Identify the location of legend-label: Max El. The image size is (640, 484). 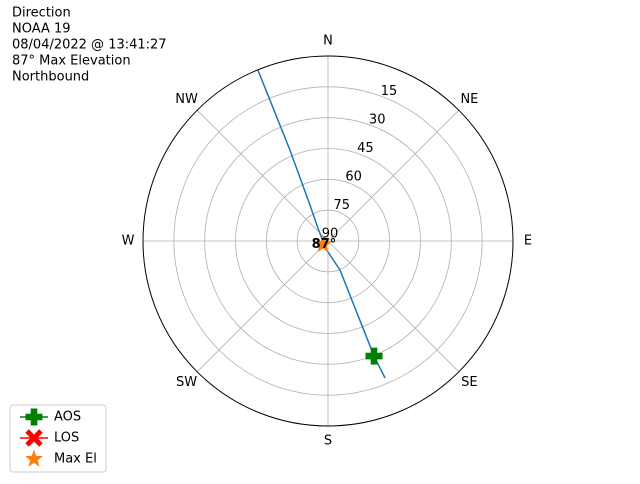
(75, 459).